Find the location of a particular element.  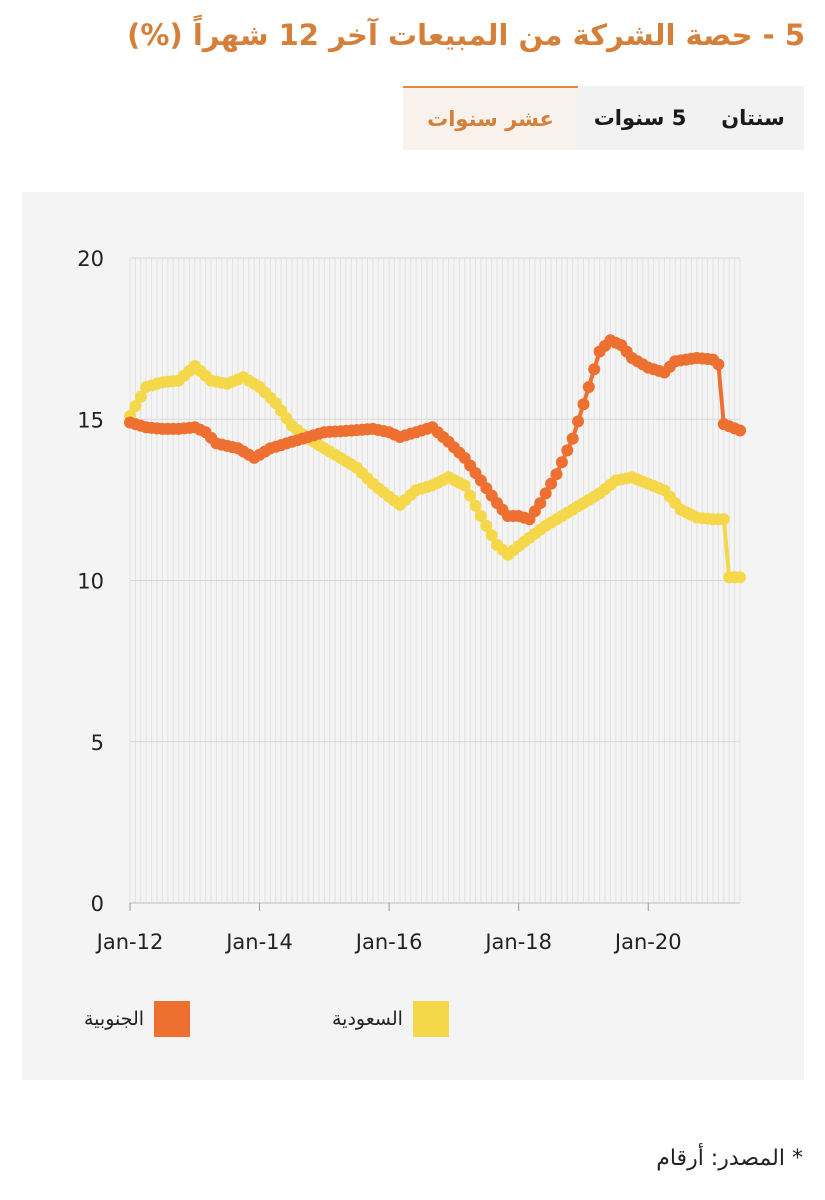

period-tabs: سنتان 5 سنوات عشر سنوات is located at coordinates (603, 118).